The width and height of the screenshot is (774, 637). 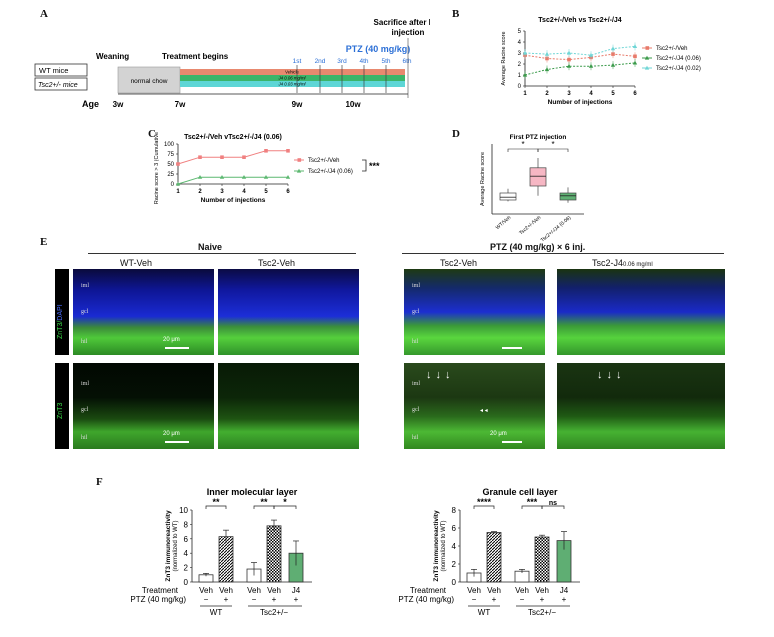 What do you see at coordinates (62, 406) in the screenshot?
I see `row2-tag: ZnT3` at bounding box center [62, 406].